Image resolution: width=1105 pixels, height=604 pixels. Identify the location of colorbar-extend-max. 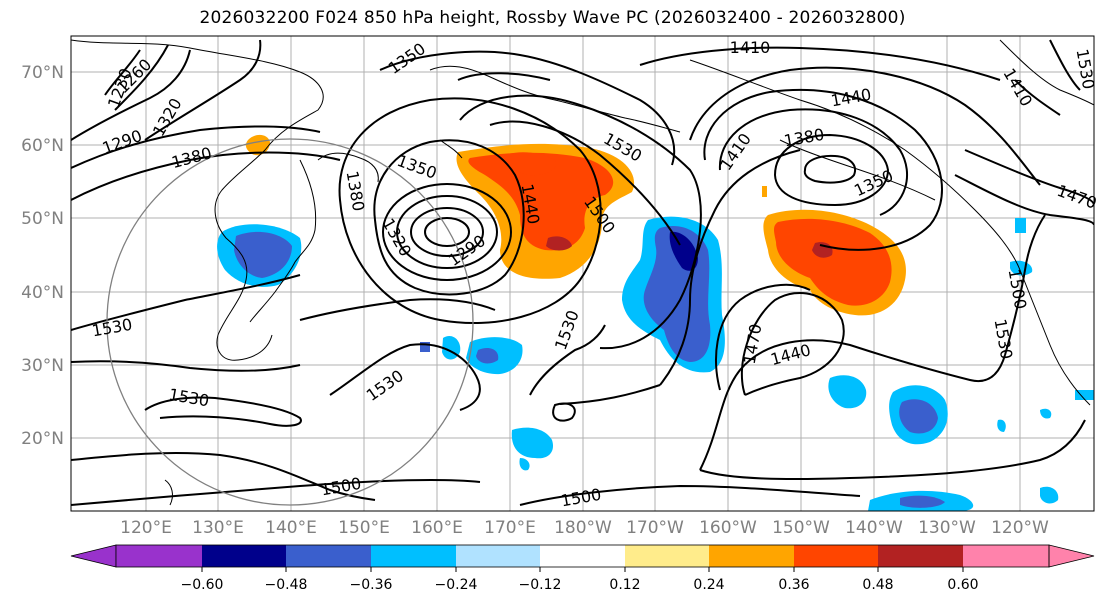
(1071, 556).